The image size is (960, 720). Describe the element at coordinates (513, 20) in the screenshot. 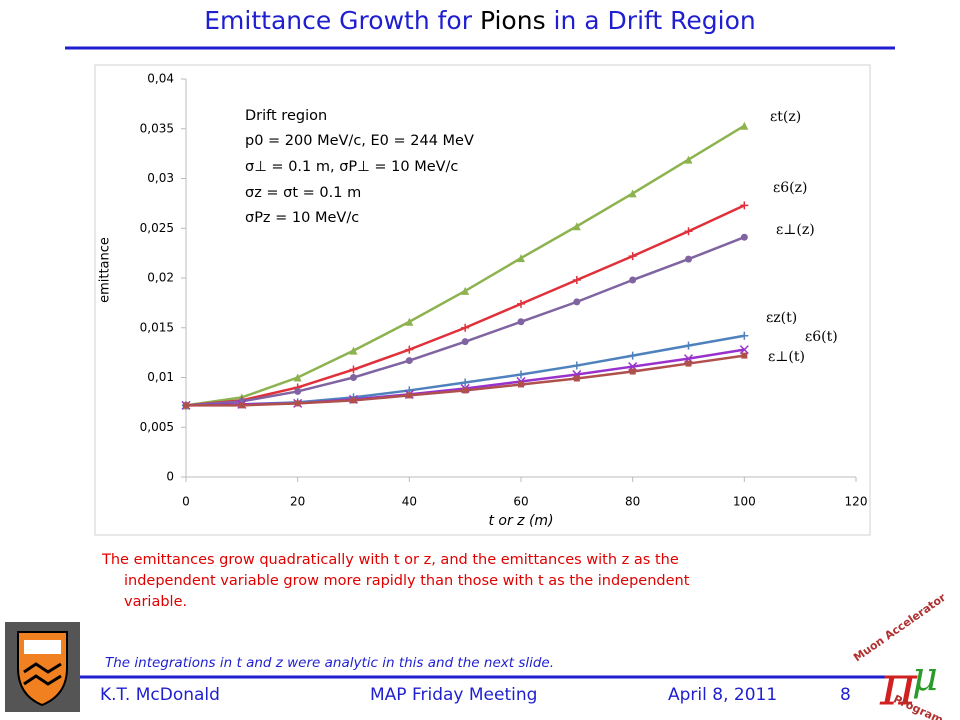

I see `title-part: Pions` at that location.